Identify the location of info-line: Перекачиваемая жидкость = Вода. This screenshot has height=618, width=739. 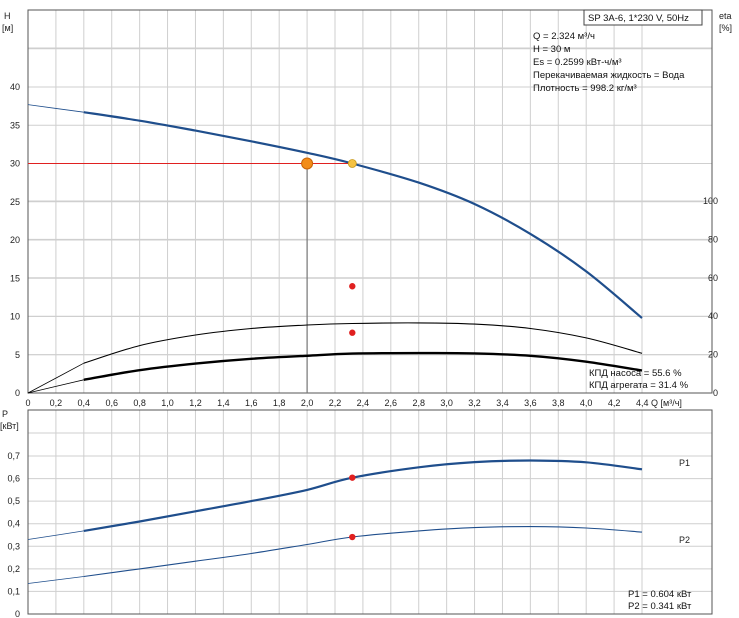
(609, 75).